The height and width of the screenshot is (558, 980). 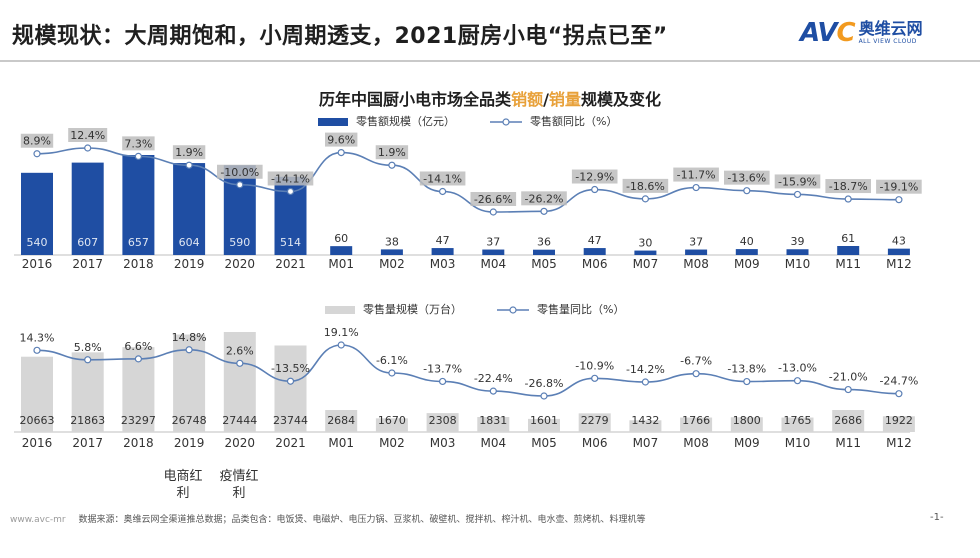 What do you see at coordinates (696, 175) in the screenshot?
I see `yoy-value-label: -11.7%` at bounding box center [696, 175].